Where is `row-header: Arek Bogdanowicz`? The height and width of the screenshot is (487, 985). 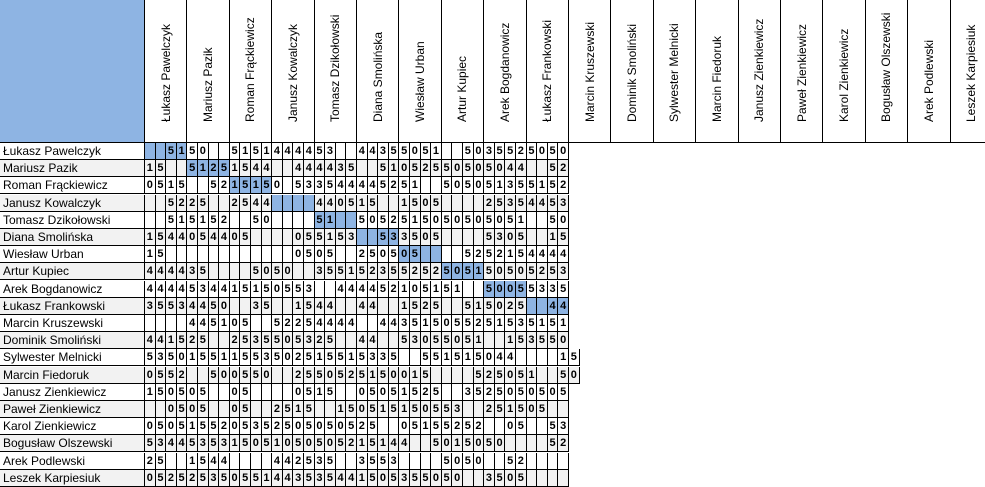 row-header: Arek Bogdanowicz is located at coordinates (72, 289).